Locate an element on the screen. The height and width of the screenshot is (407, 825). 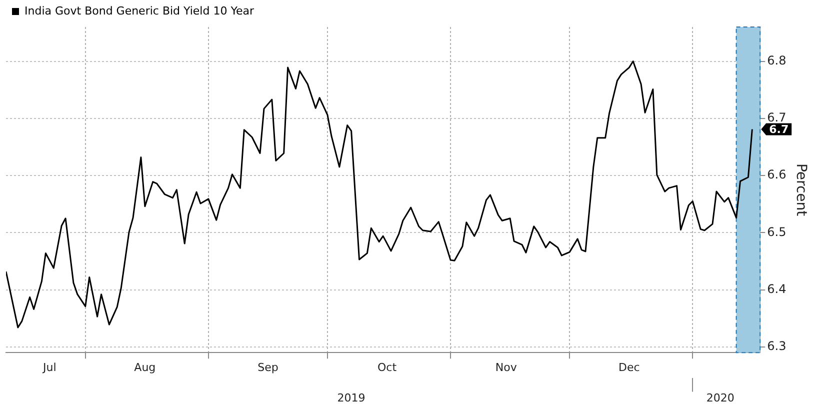
legend-label: India Govt Bond Generic Bid Yield 10 Year is located at coordinates (139, 11).